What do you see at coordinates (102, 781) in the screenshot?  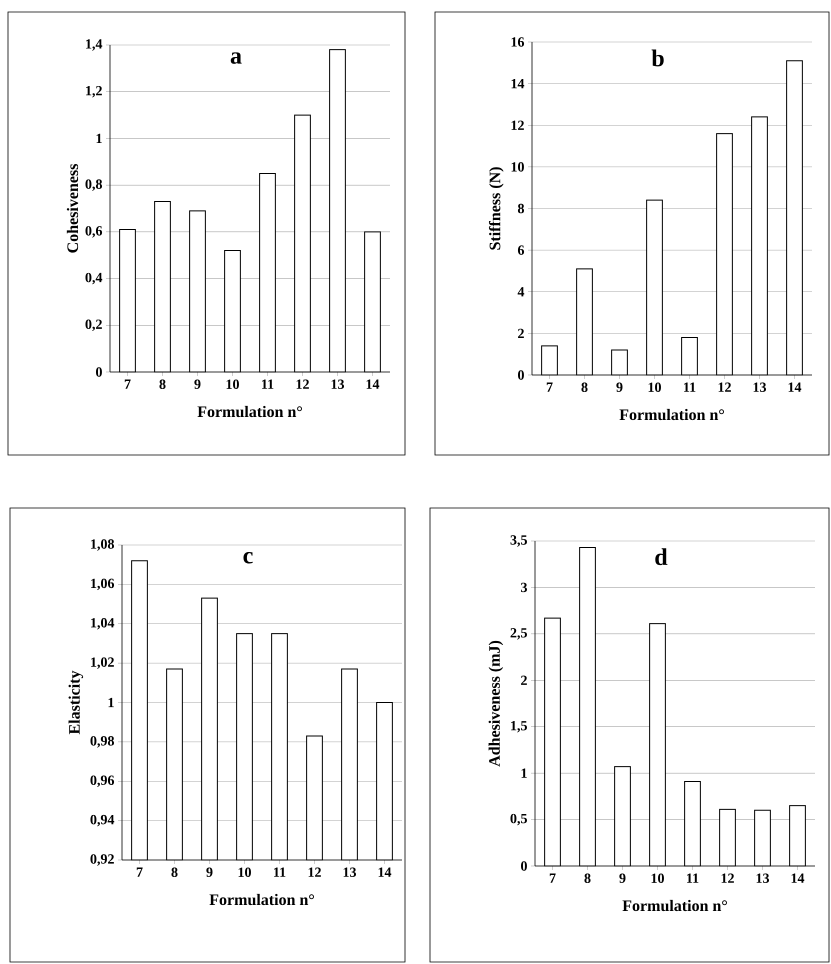 I see `y-tick-label: 0,96` at bounding box center [102, 781].